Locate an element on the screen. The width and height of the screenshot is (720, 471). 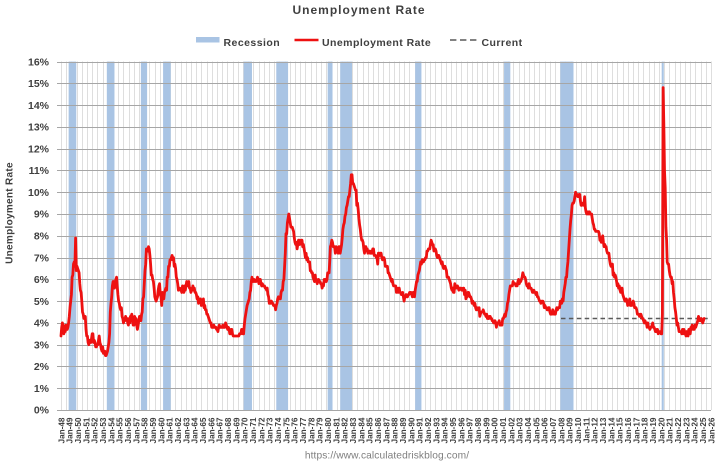
svg-text: Jan-70 is located at coordinates (245, 430).